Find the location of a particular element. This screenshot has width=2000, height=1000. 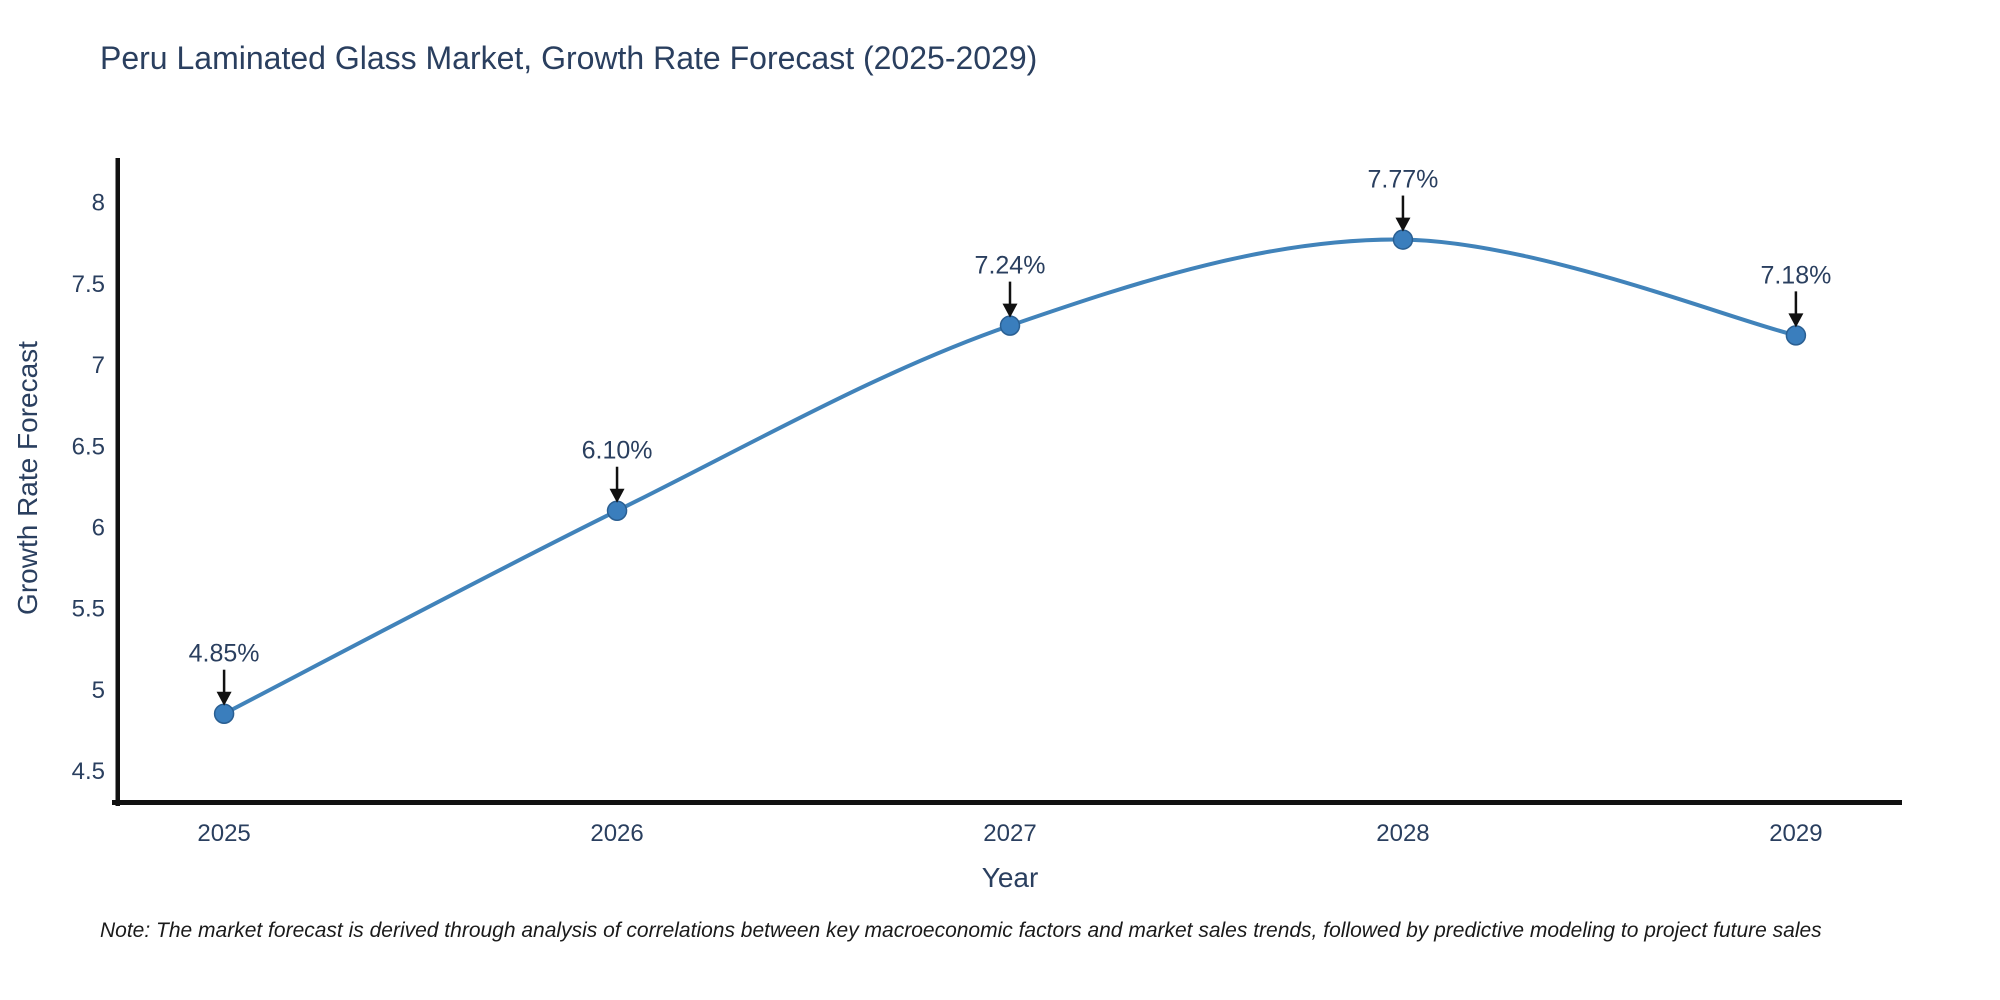

x-tick-label: 2025 is located at coordinates (223, 833).